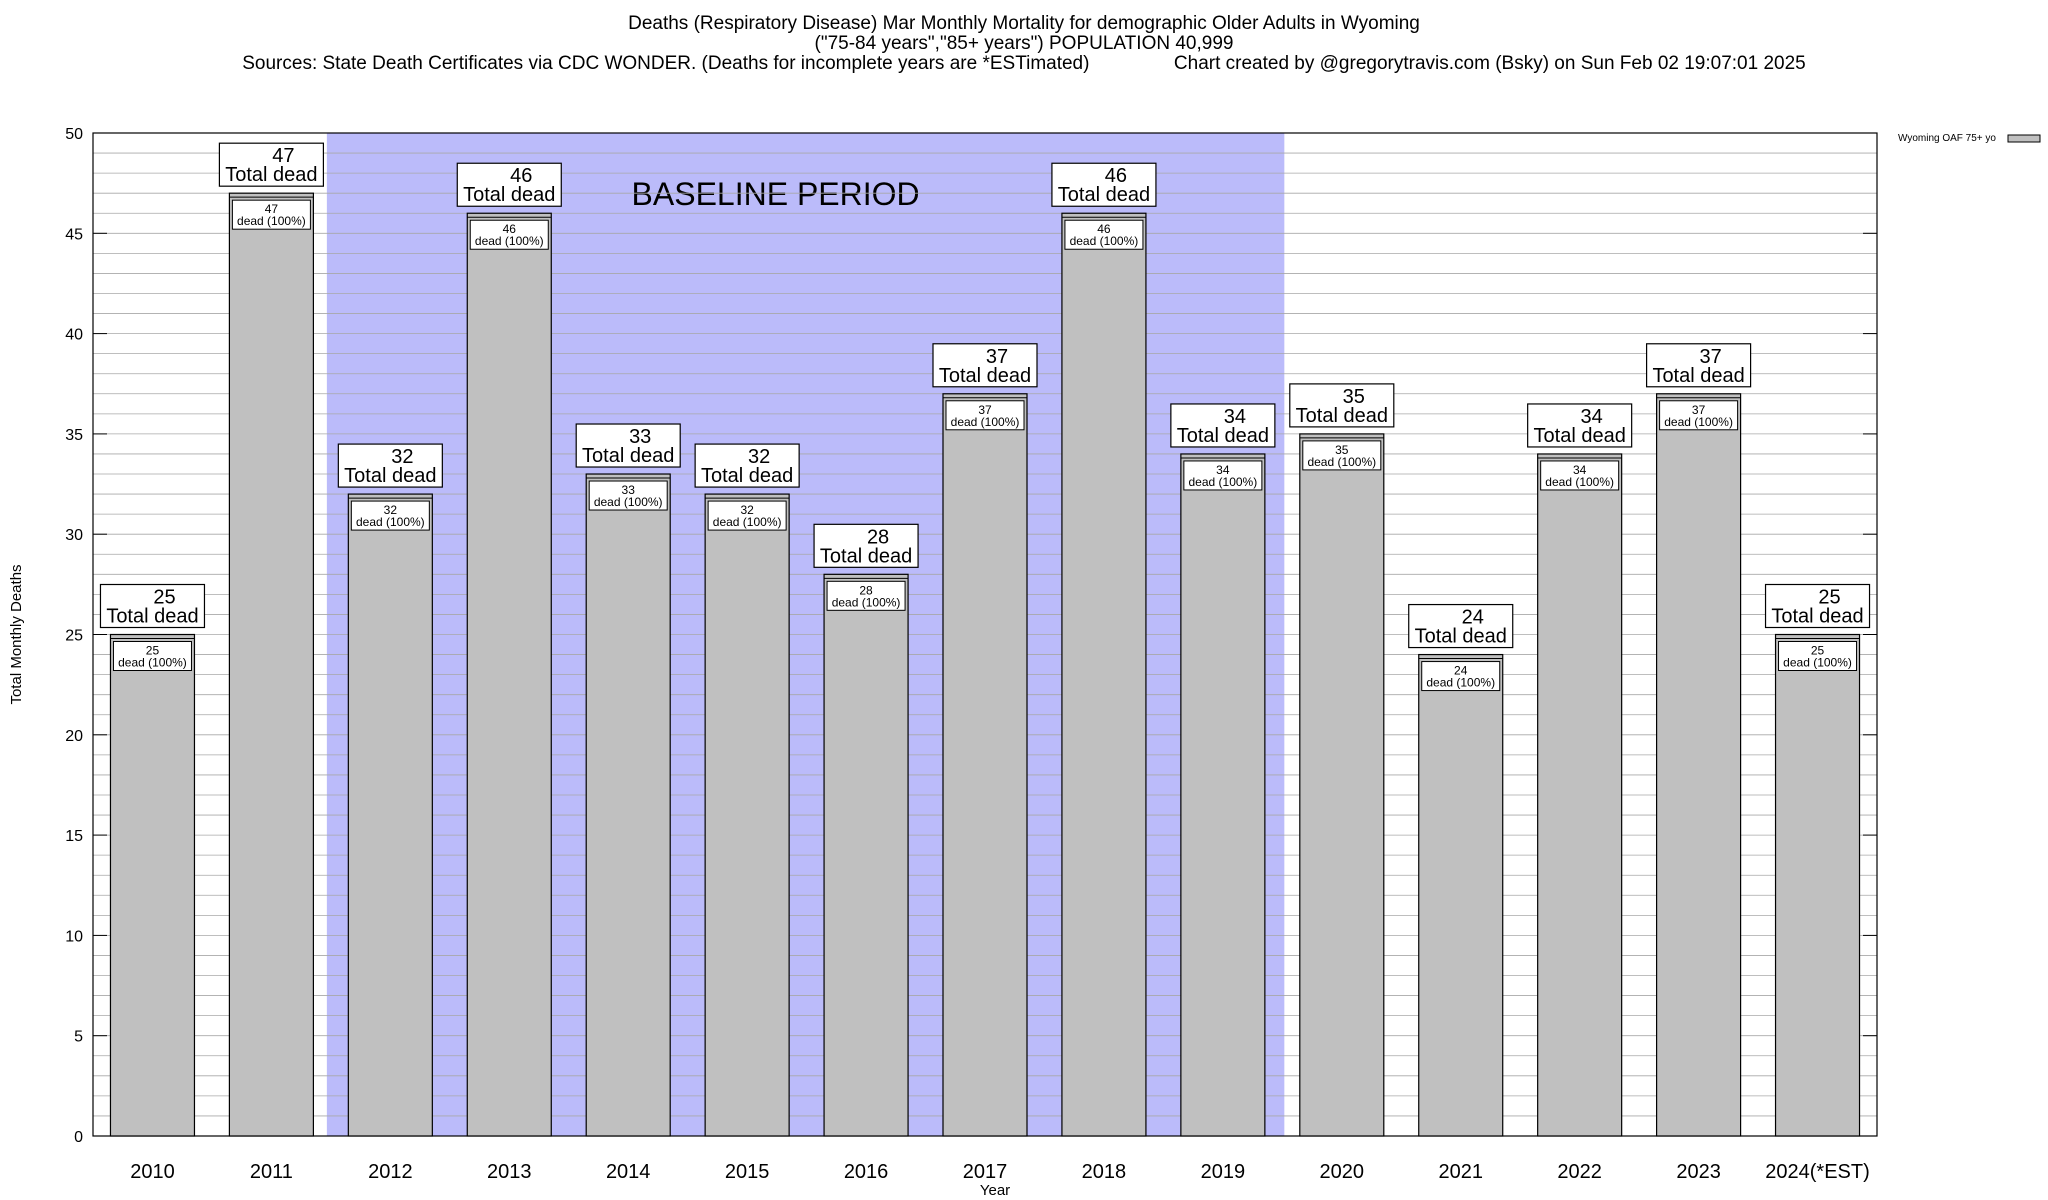  What do you see at coordinates (391, 510) in the screenshot?
I see `inner-value-label: 32` at bounding box center [391, 510].